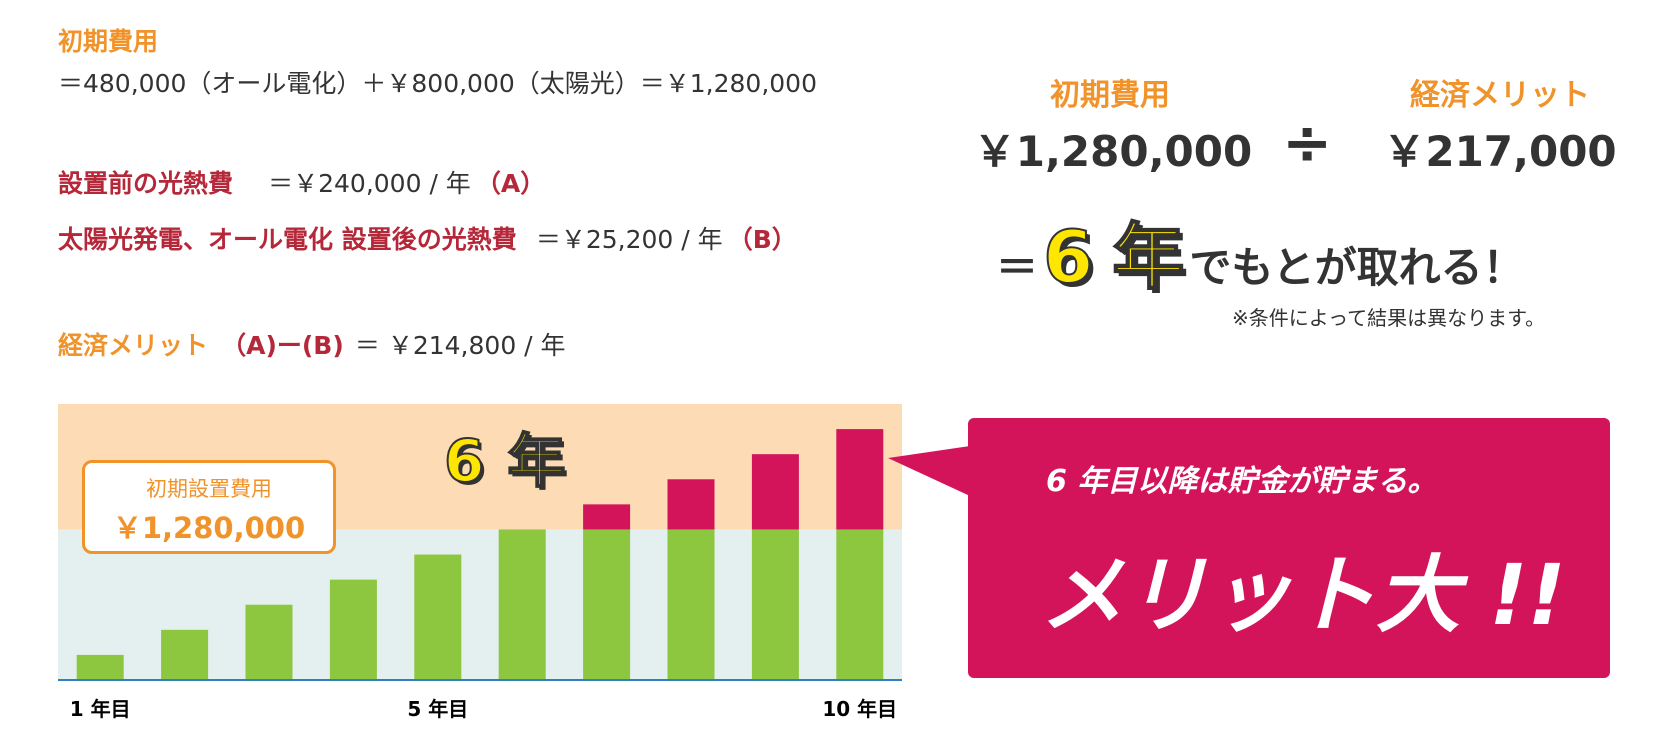 This screenshot has width=1664, height=740. What do you see at coordinates (1017, 267) in the screenshot?
I see `result-prefix: ＝` at bounding box center [1017, 267].